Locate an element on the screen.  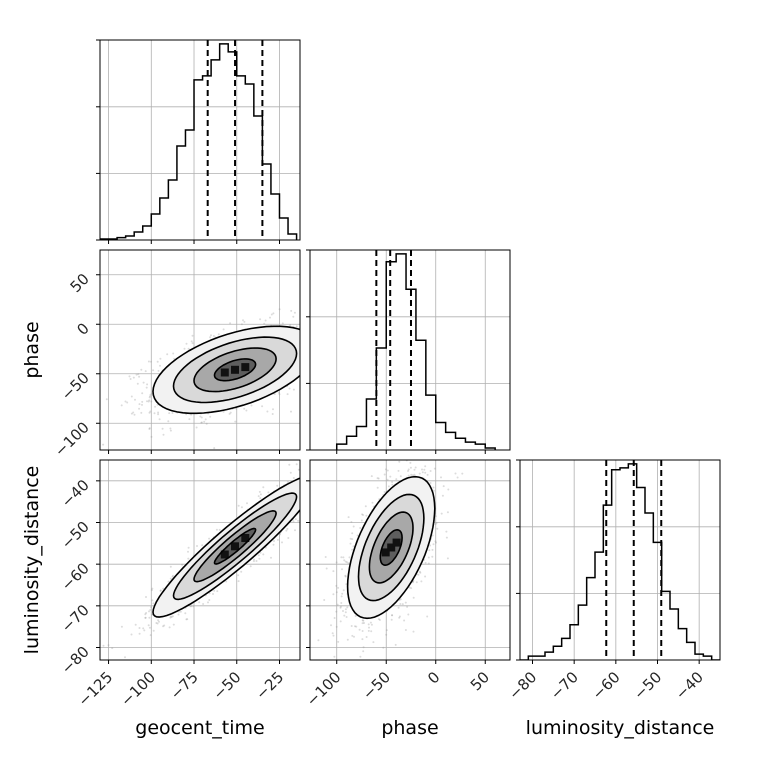
scatter-geocent_time-phase is located at coordinates (198, 351).